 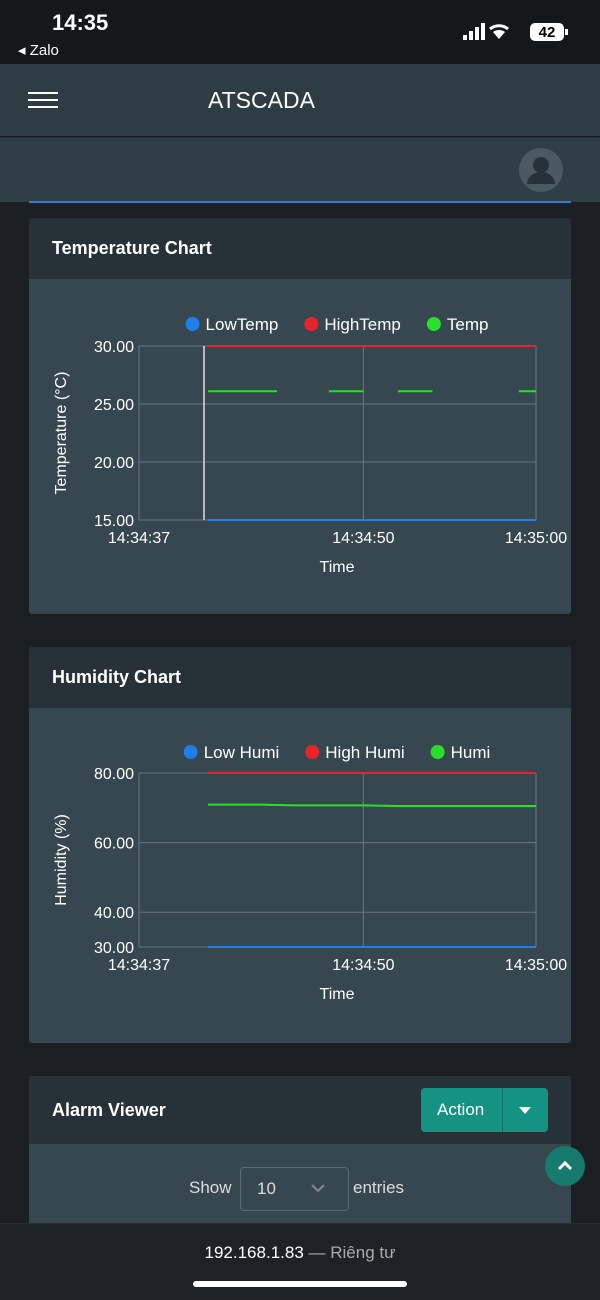 I want to click on back-link: ◂ Zalo, so click(x=38, y=50).